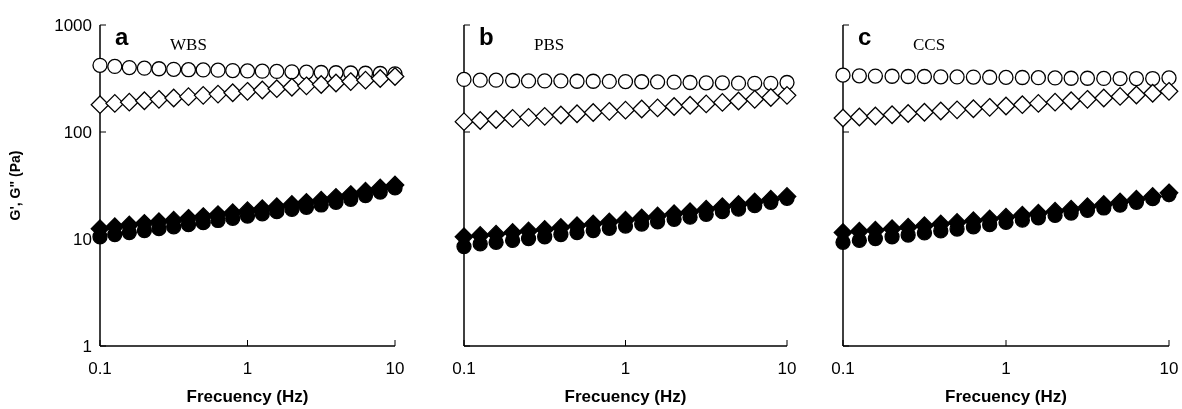  Describe the element at coordinates (77, 132) in the screenshot. I see `y-tick-label: 100` at that location.